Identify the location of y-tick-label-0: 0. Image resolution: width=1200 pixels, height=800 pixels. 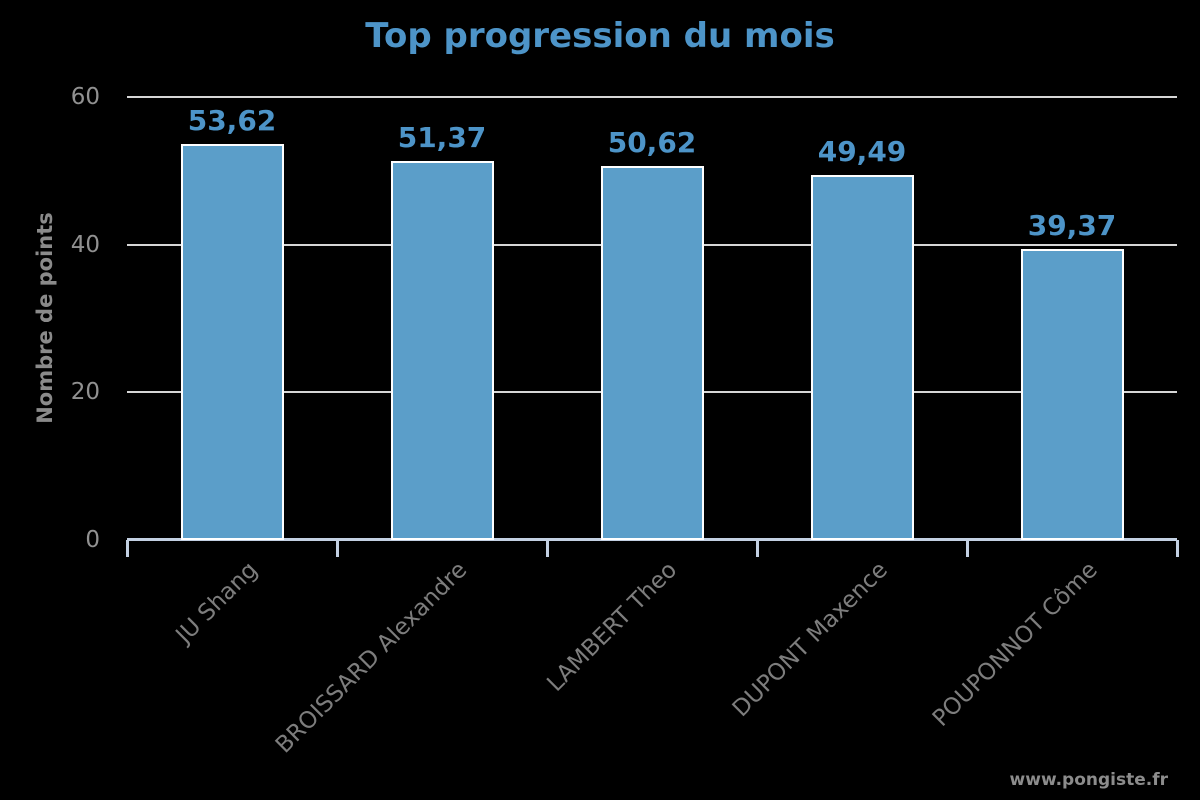
(92, 540).